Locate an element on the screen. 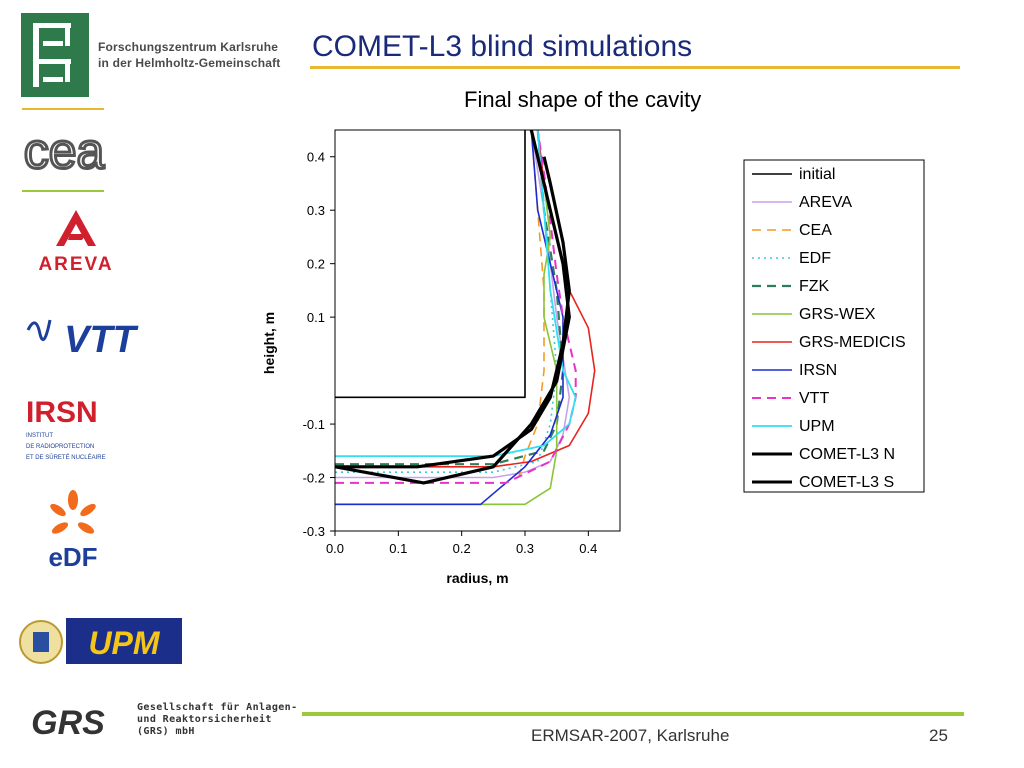 The height and width of the screenshot is (768, 1024). grs-name-line2: und Reaktorsicherheit is located at coordinates (204, 719).